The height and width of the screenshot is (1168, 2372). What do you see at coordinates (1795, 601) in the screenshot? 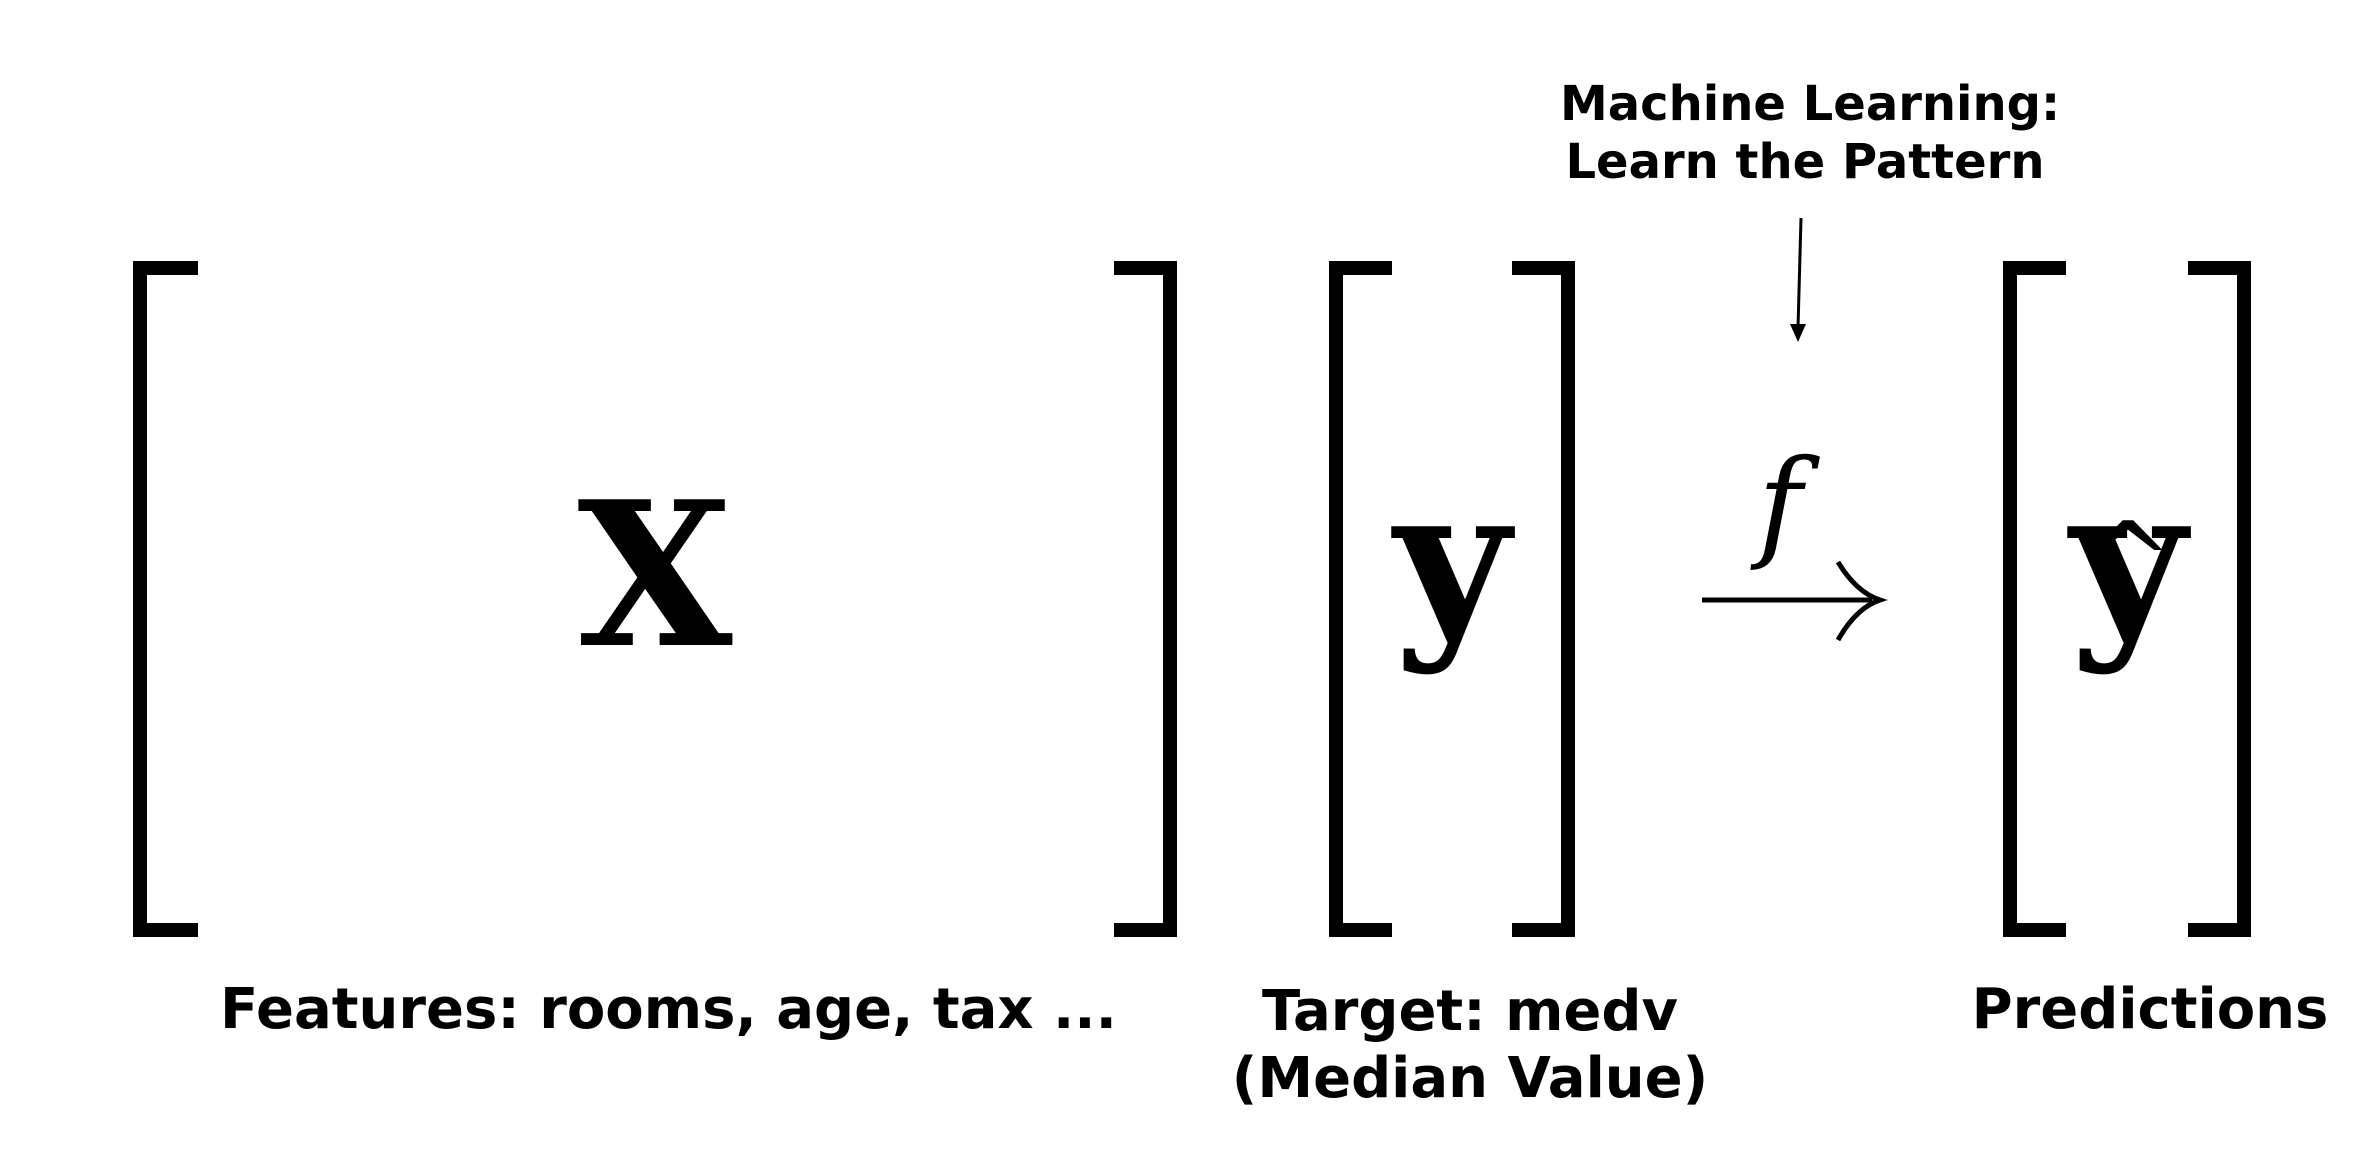
I see `mapping-arrow-icon` at bounding box center [1795, 601].